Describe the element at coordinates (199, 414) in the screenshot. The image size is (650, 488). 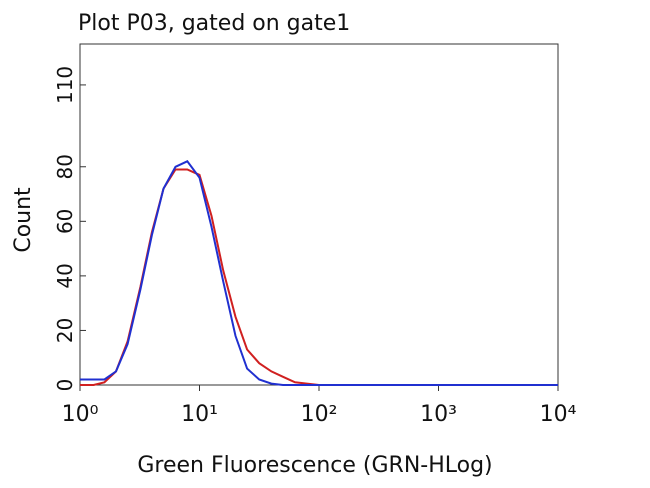
I see `x-tick-label: 10¹` at that location.